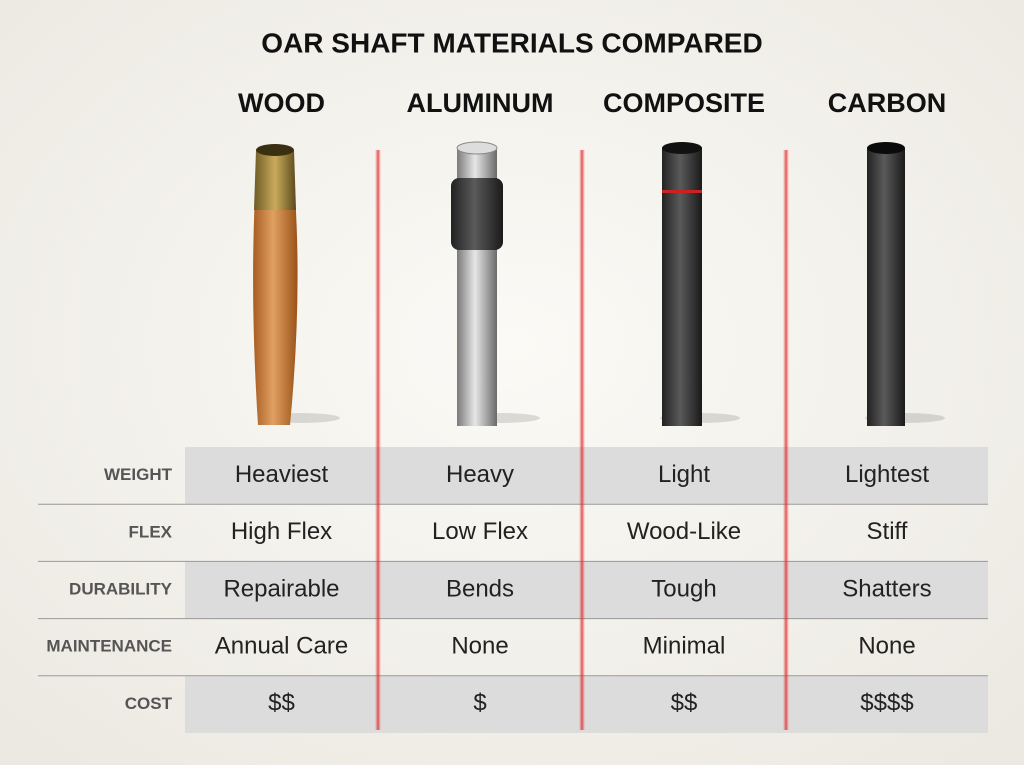  I want to click on cell: Repairable, so click(281, 588).